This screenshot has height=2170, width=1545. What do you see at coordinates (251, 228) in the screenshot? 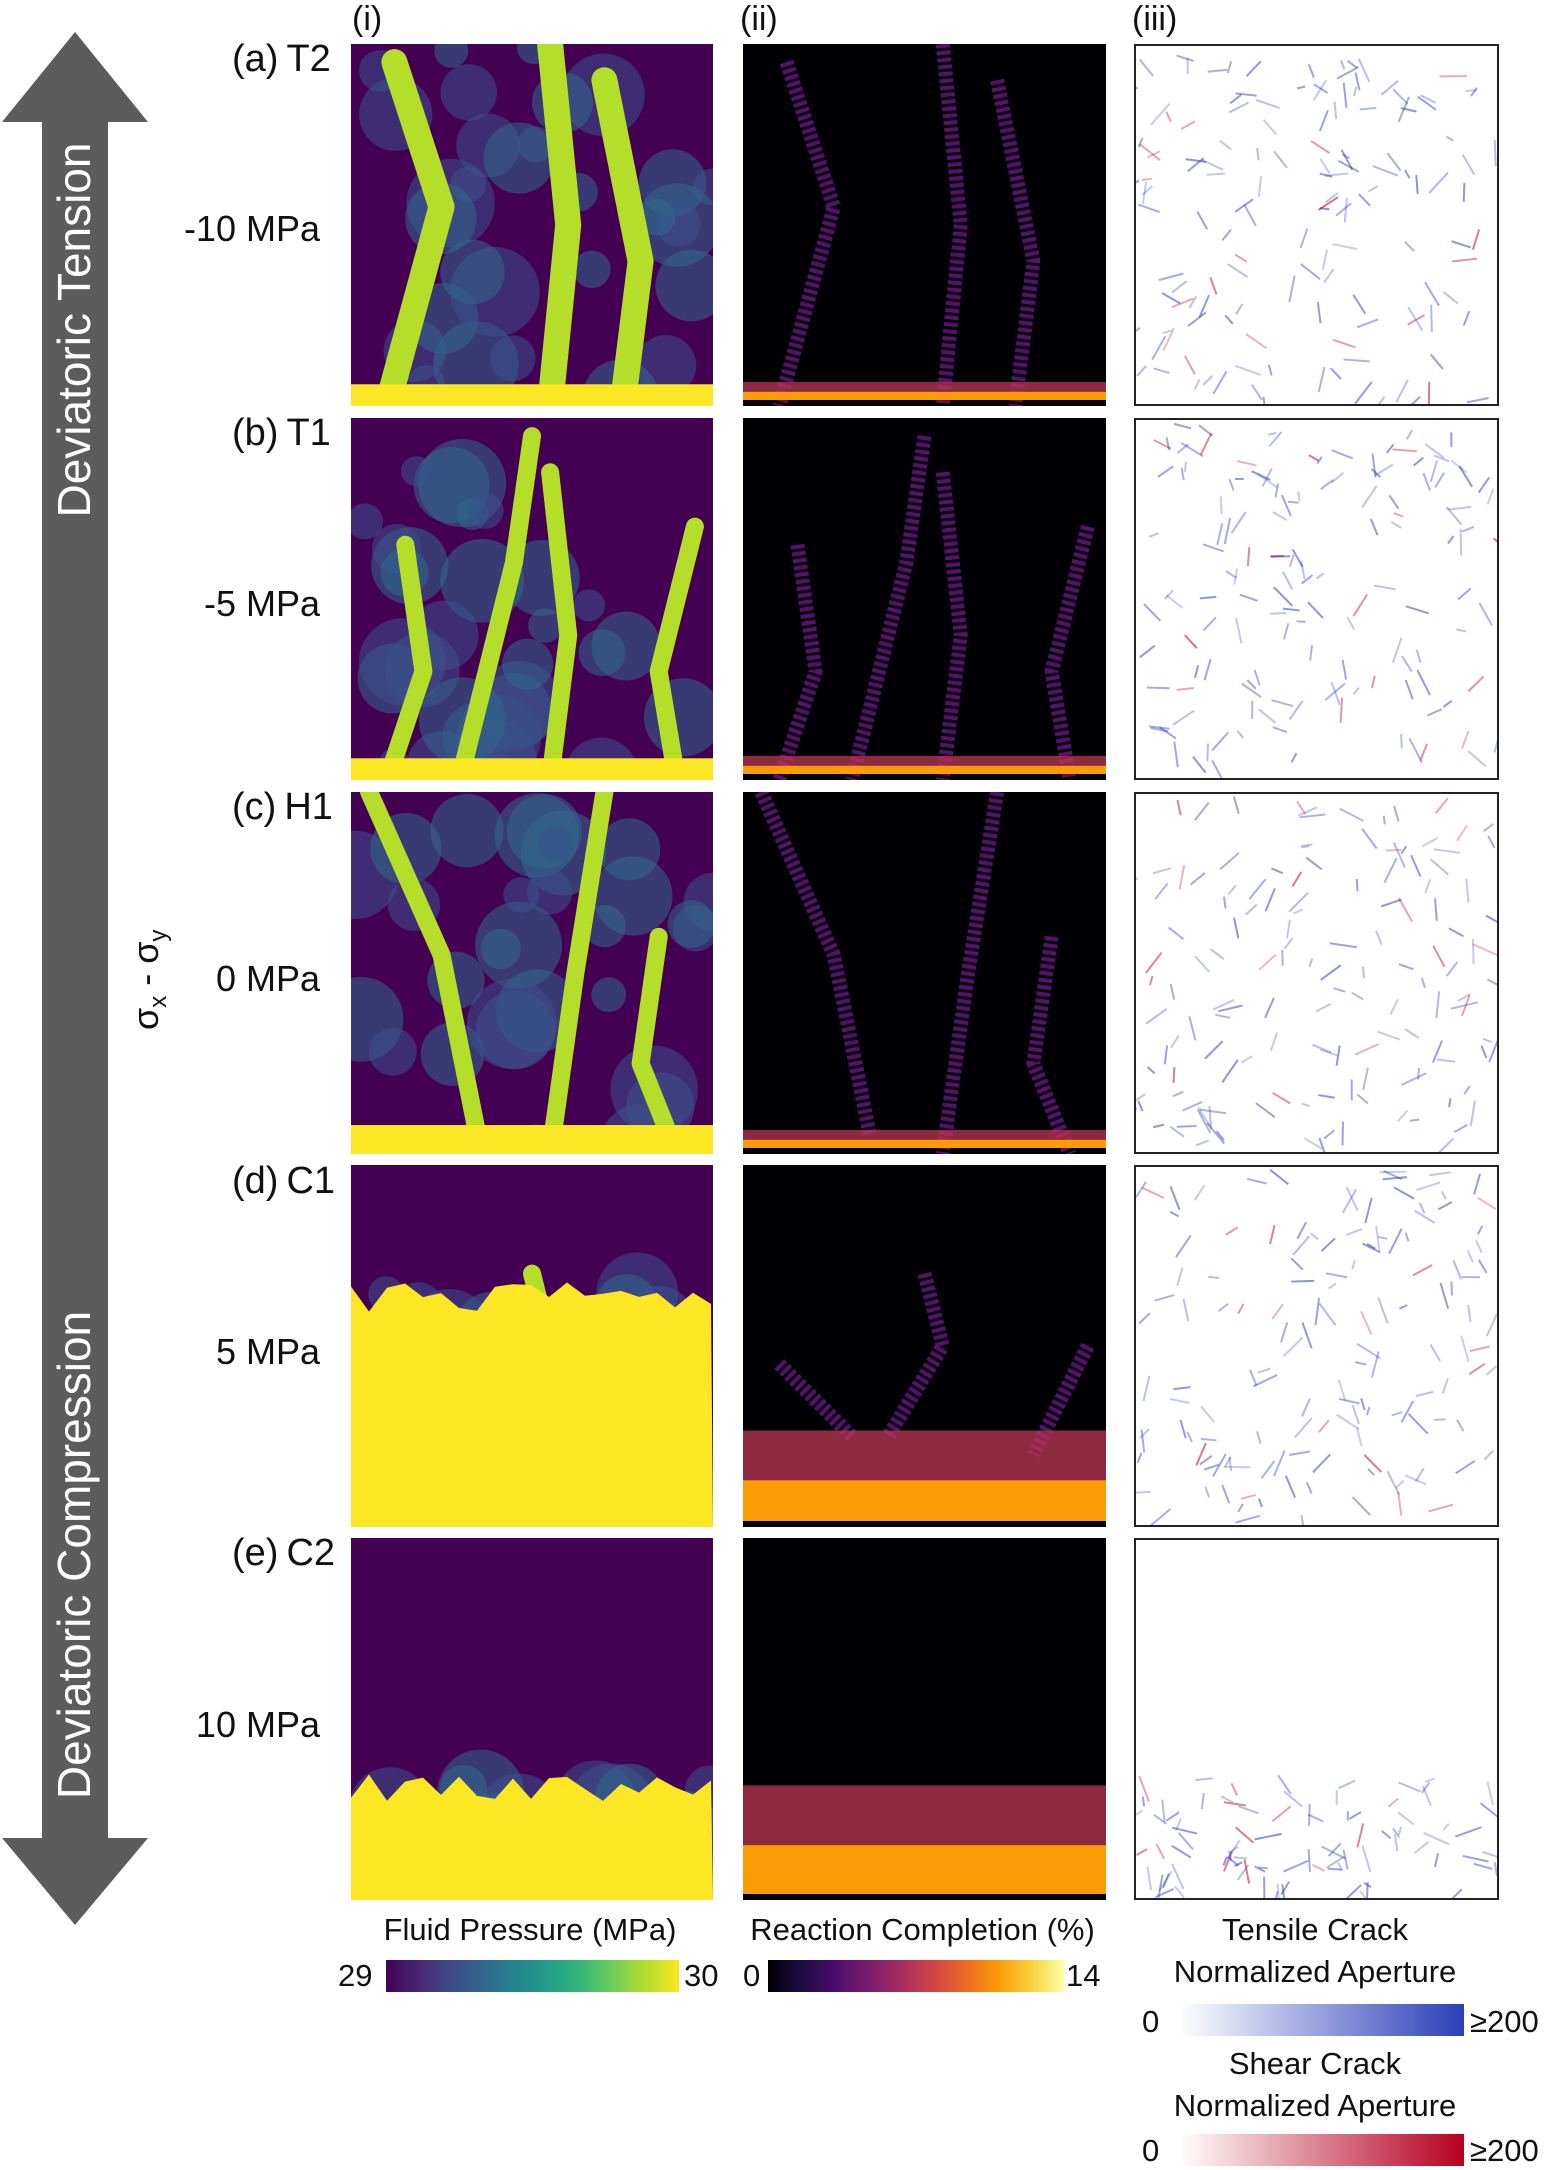
I see `row-stress-0: -10 MPa` at bounding box center [251, 228].